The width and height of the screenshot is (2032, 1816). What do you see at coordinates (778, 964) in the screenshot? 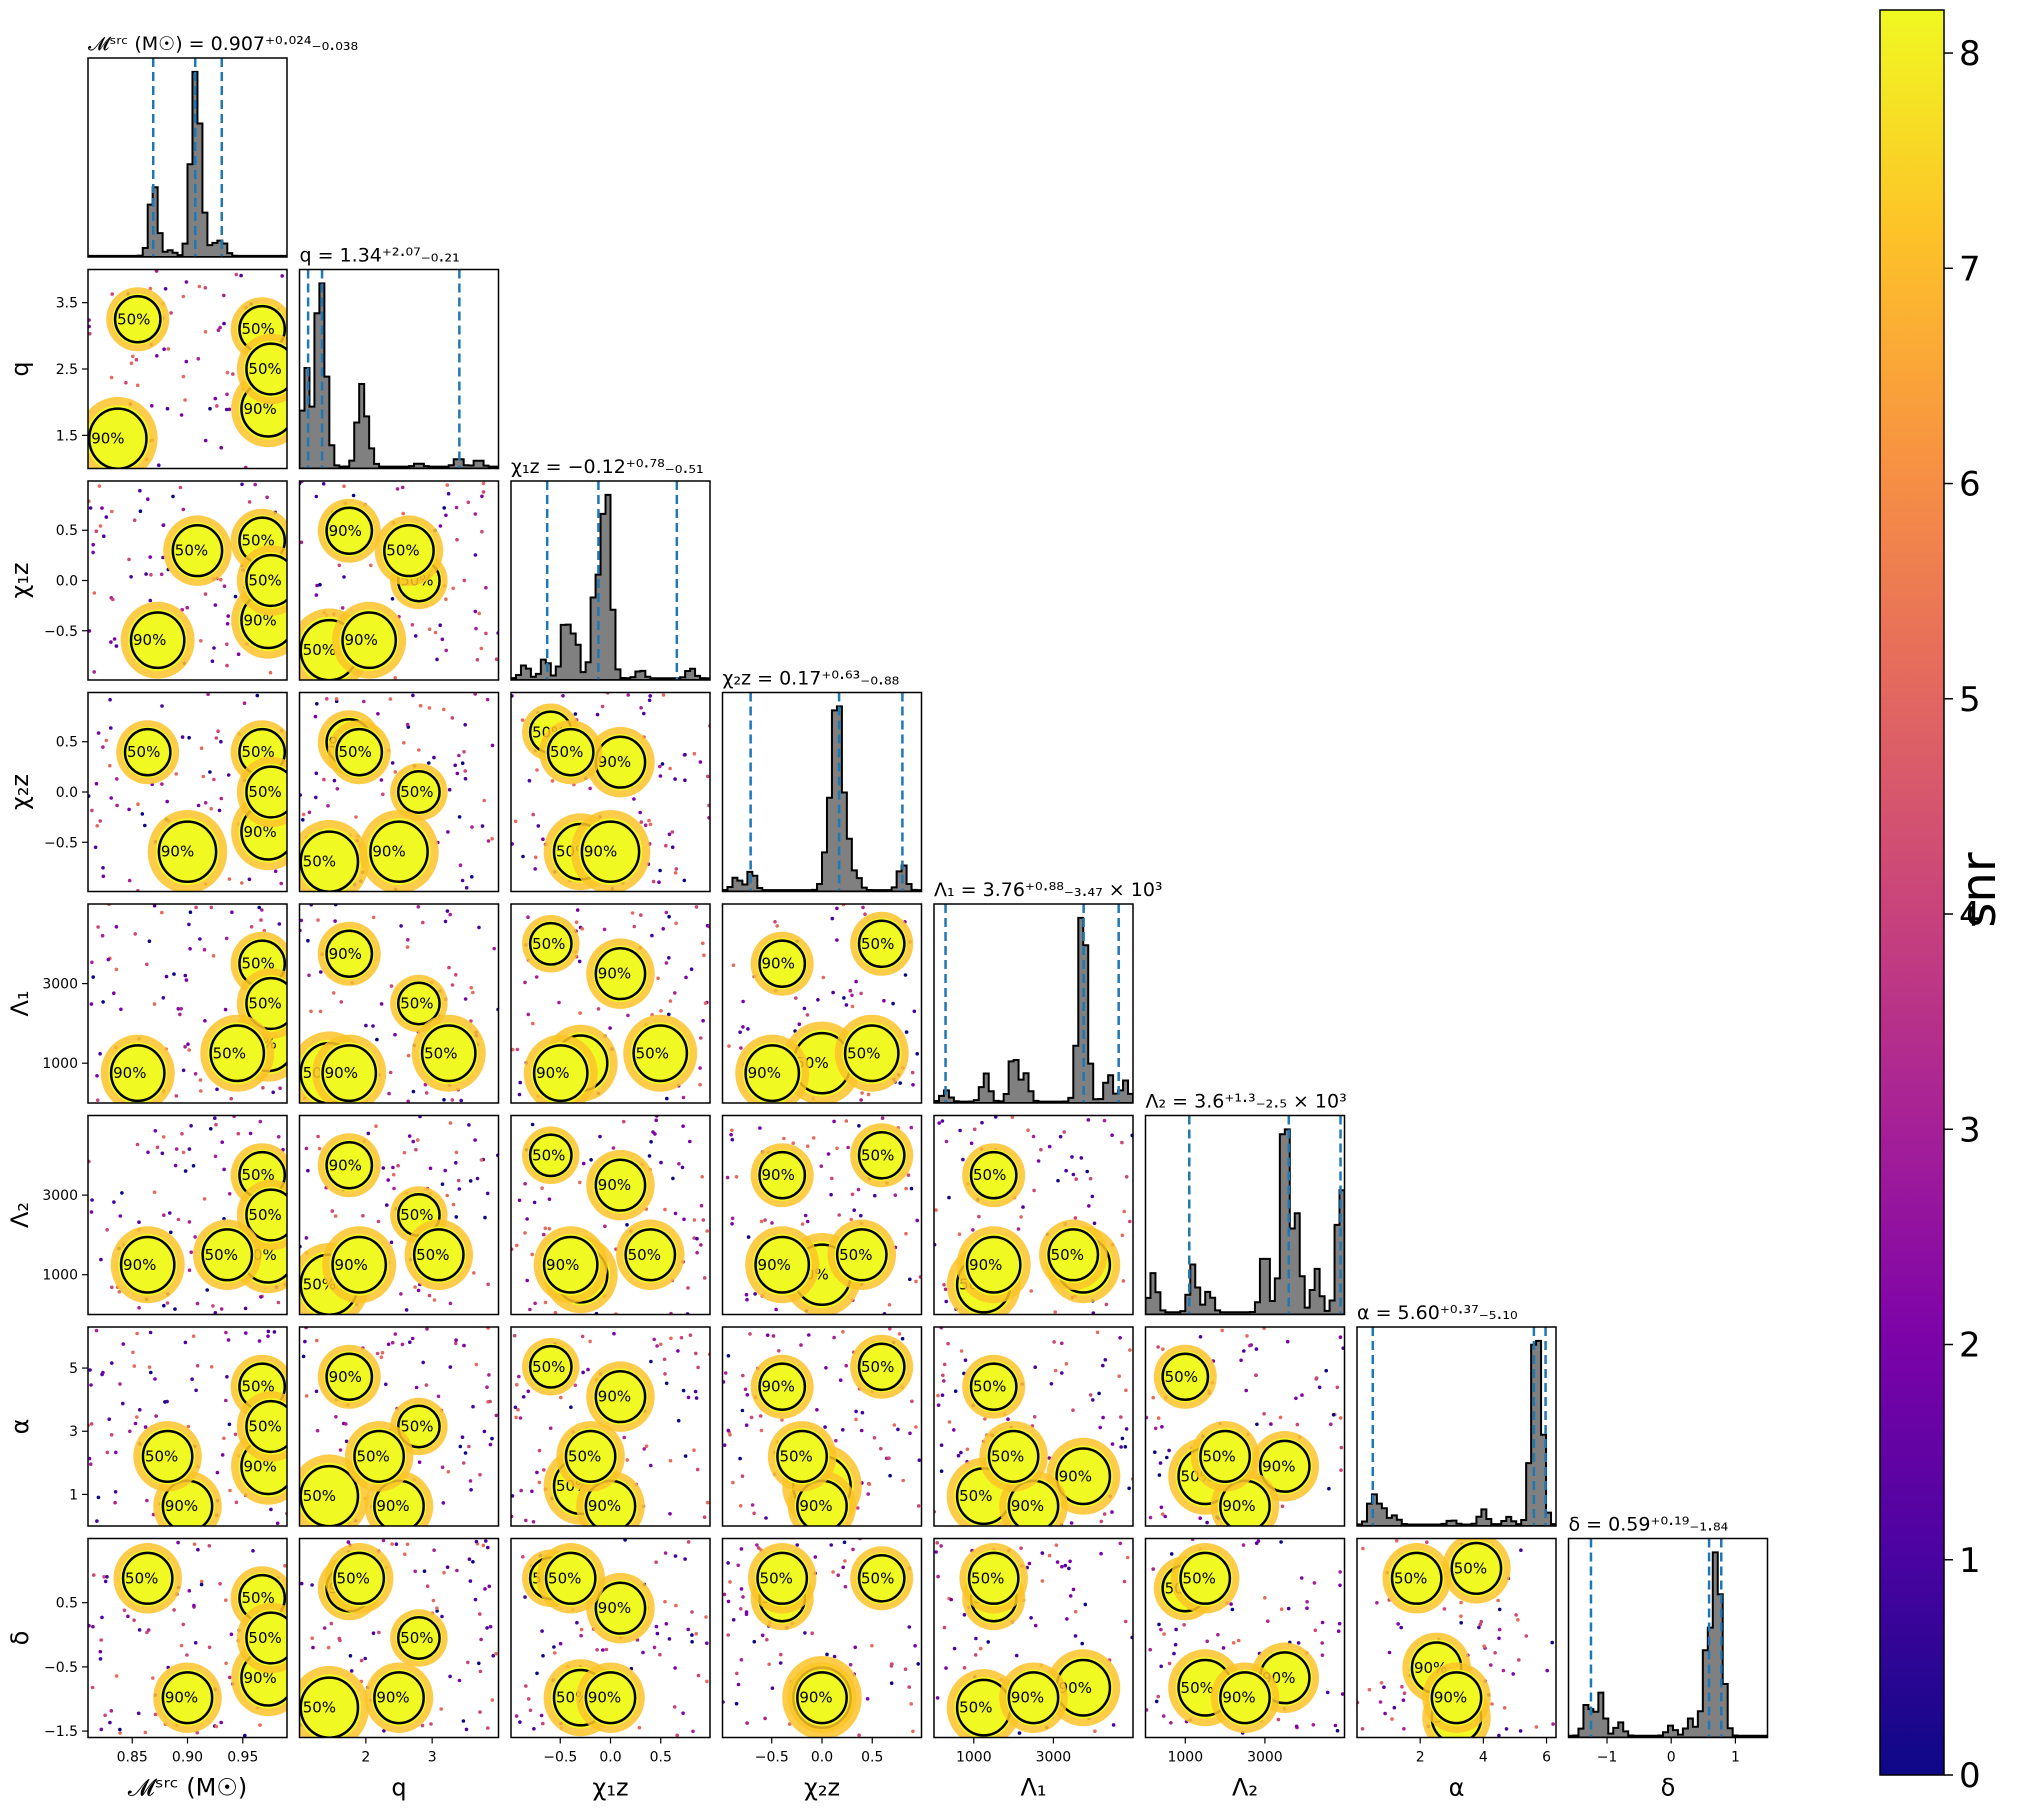
I see `contour-label: 90%` at bounding box center [778, 964].